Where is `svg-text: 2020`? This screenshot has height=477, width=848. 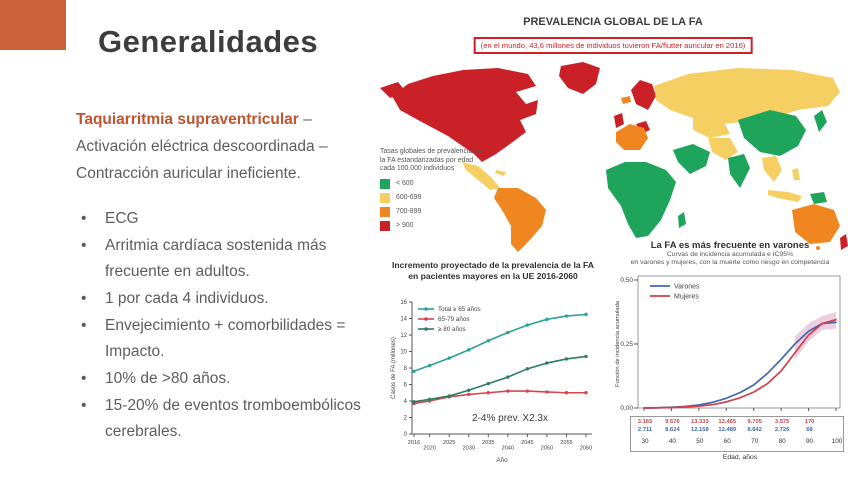
svg-text: 2020 is located at coordinates (429, 449).